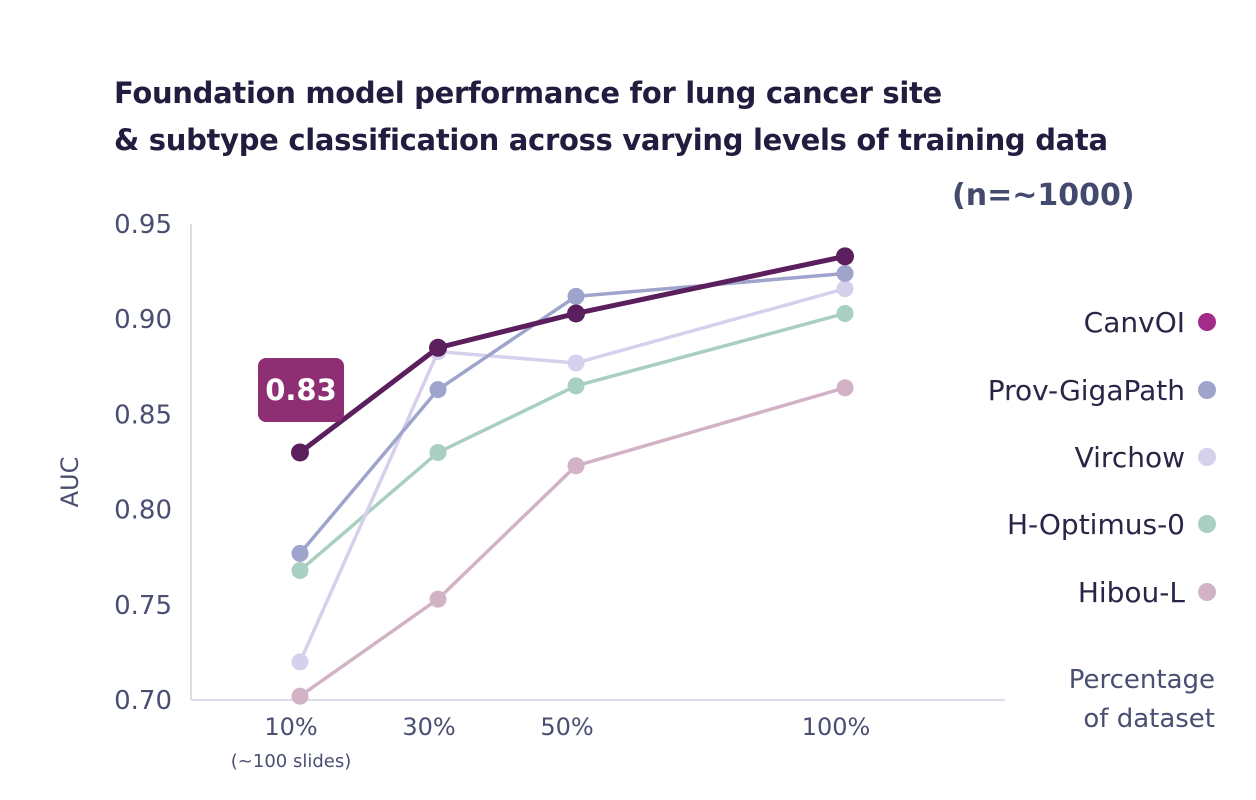 The height and width of the screenshot is (800, 1256). What do you see at coordinates (1096, 524) in the screenshot?
I see `legend-label: H-Optimus-0` at bounding box center [1096, 524].